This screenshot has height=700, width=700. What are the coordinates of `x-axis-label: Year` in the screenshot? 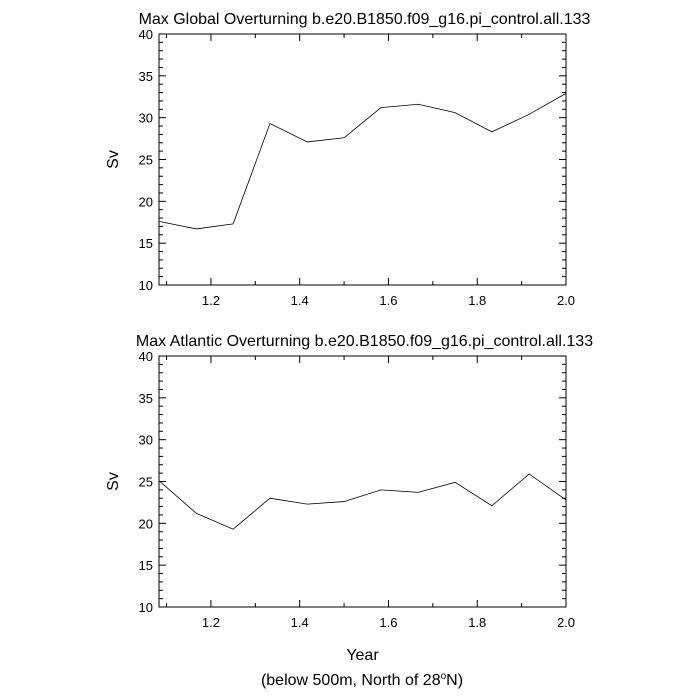 It's located at (362, 655).